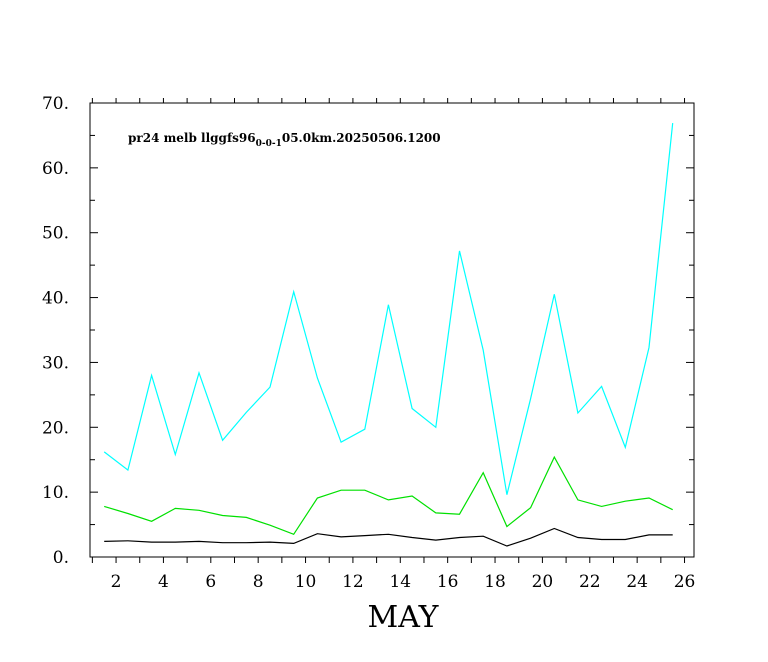 The height and width of the screenshot is (662, 768). Describe the element at coordinates (543, 582) in the screenshot. I see `x-tick-label: 20` at that location.